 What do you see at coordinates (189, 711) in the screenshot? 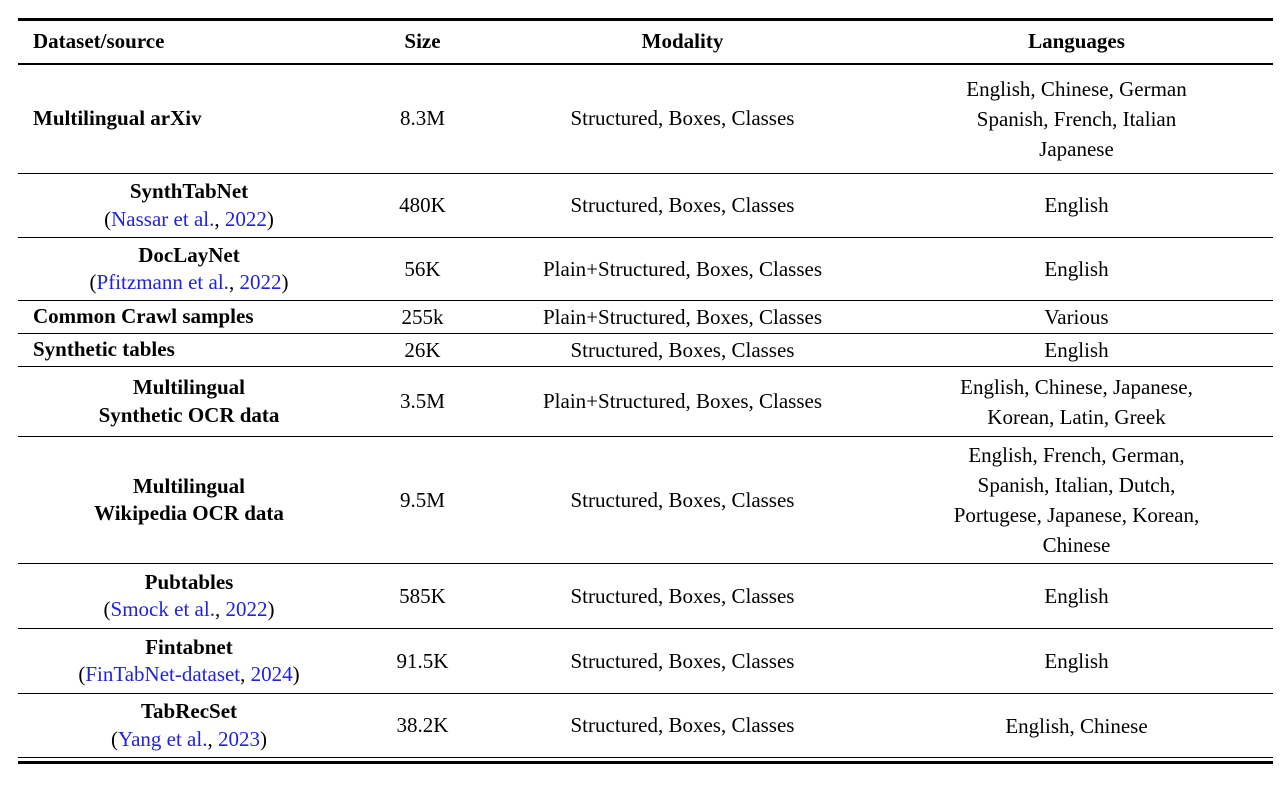
I see `dataset-name: TabRecSet` at bounding box center [189, 711].